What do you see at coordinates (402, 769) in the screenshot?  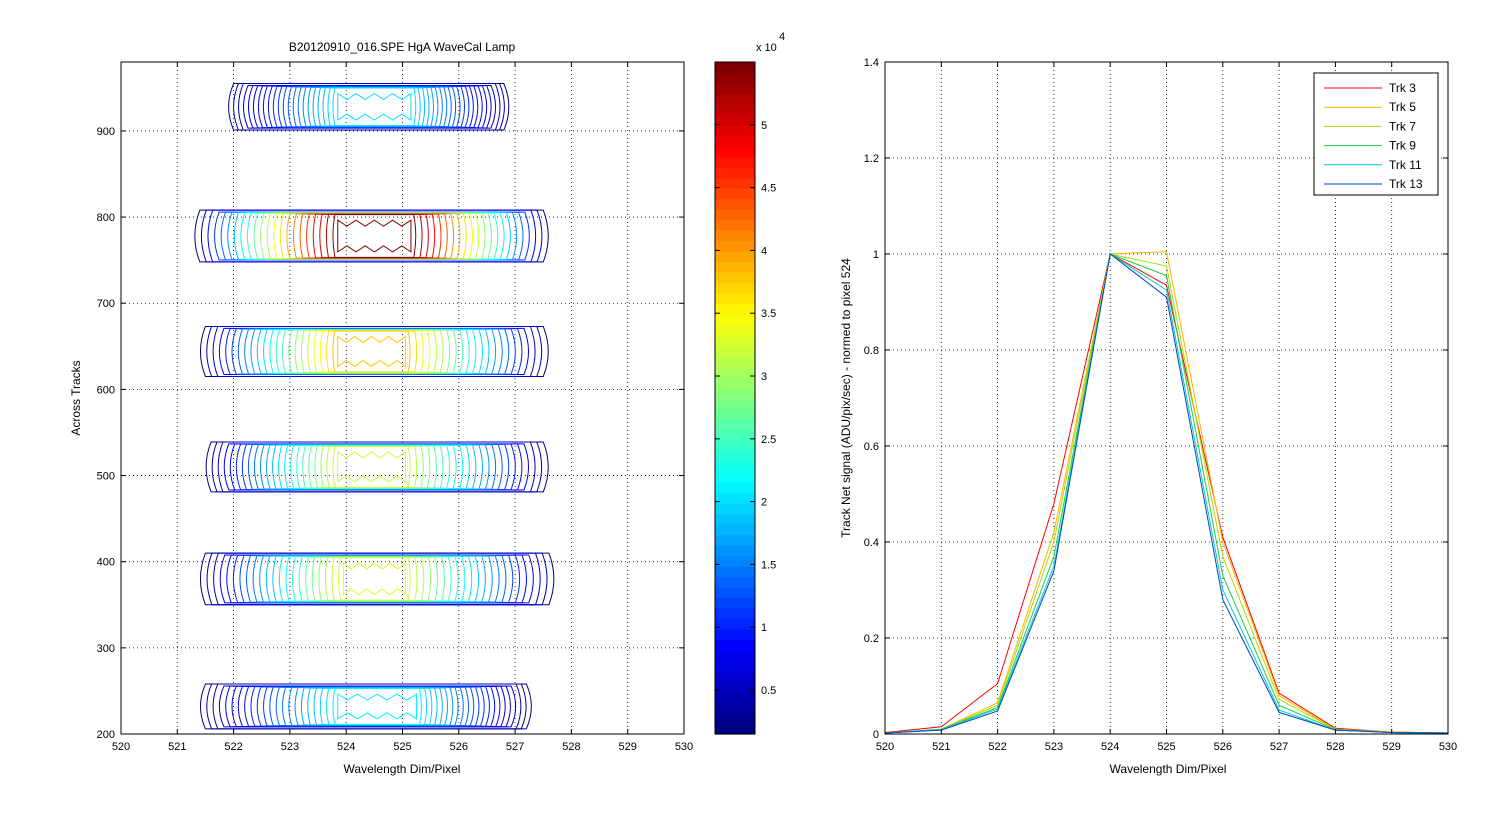 I see `contour-x-axis-label: Wavelength Dim/Pixel` at bounding box center [402, 769].